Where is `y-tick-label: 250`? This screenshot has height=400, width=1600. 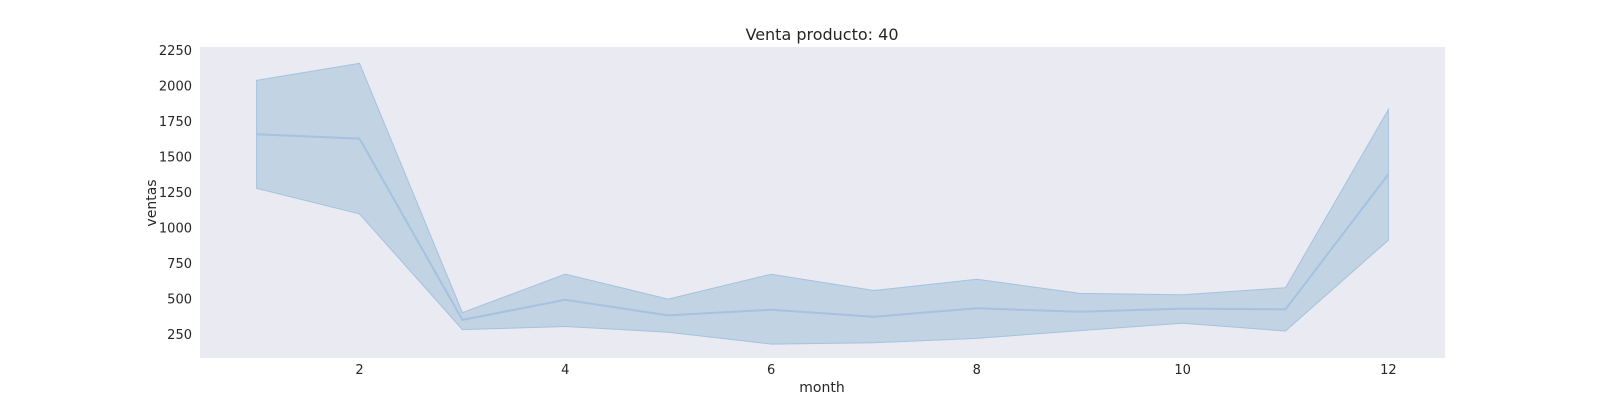 y-tick-label: 250 is located at coordinates (179, 335).